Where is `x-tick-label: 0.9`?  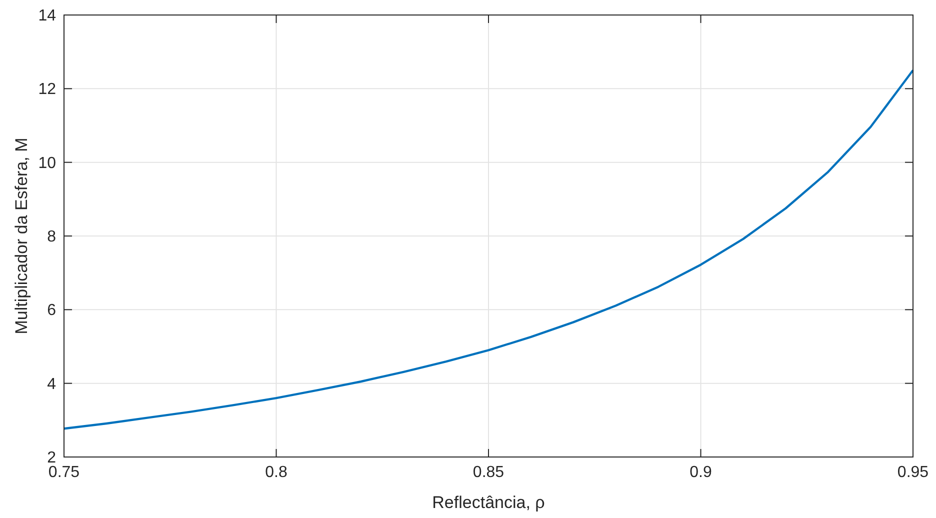 x-tick-label: 0.9 is located at coordinates (701, 472).